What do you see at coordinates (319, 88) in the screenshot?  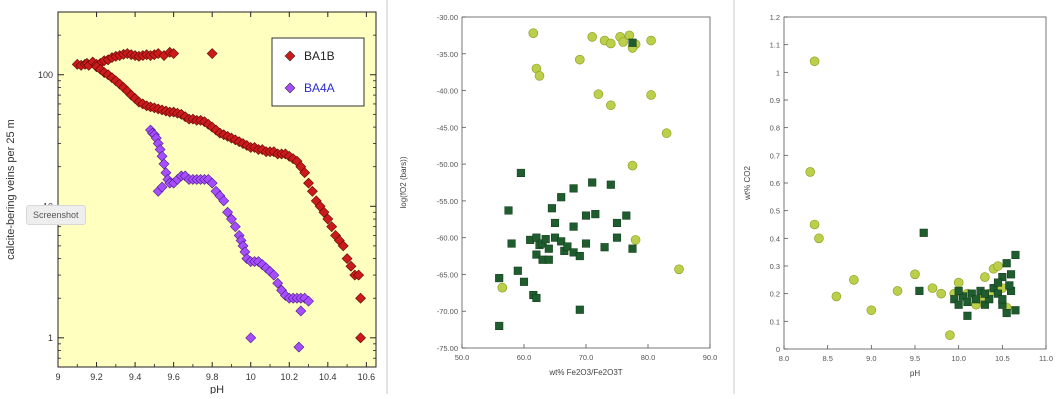 I see `legend-label-ba4a: BA4A` at bounding box center [319, 88].